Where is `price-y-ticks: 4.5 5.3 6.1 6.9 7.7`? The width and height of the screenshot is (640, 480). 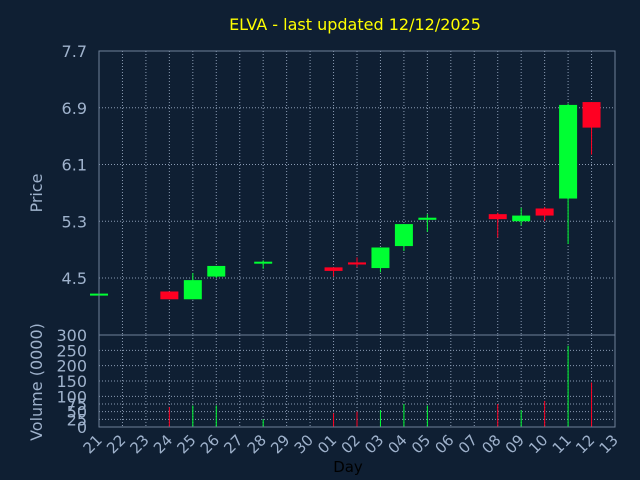 price-y-ticks: 4.5 5.3 6.1 6.9 7.7 is located at coordinates (74, 165).